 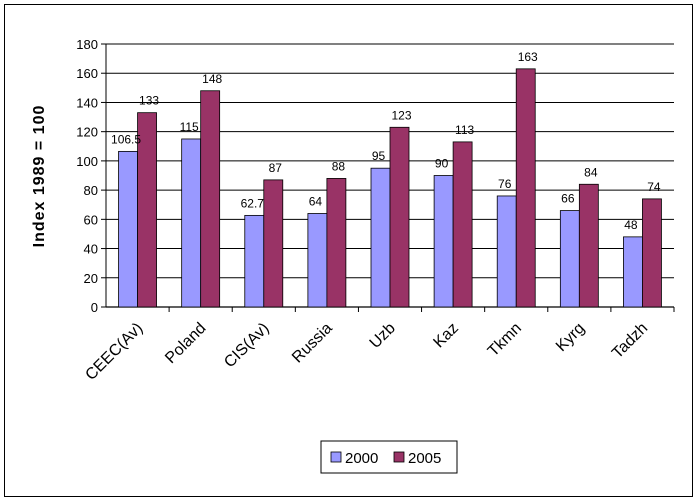 I want to click on y-tick-label: 120, so click(x=87, y=132).